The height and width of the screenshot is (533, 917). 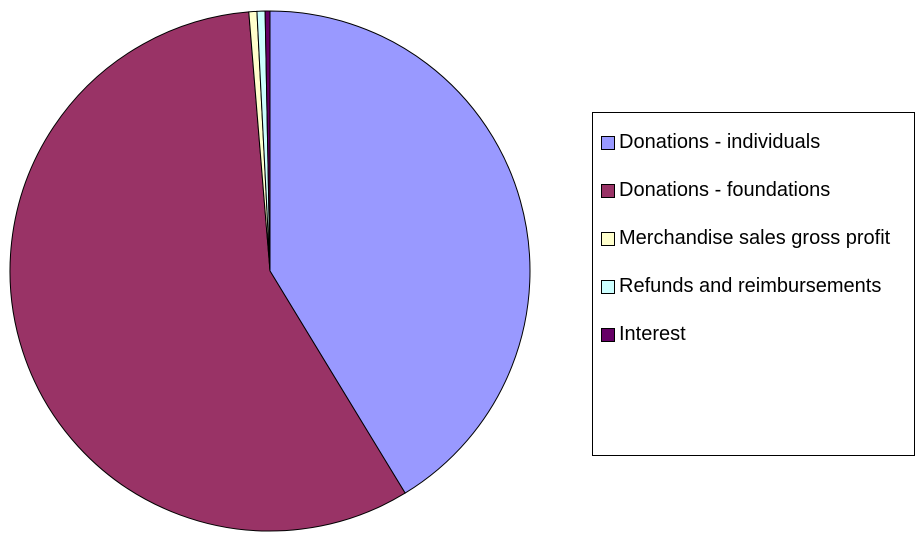 I want to click on legend-item: Interest, so click(x=756, y=334).